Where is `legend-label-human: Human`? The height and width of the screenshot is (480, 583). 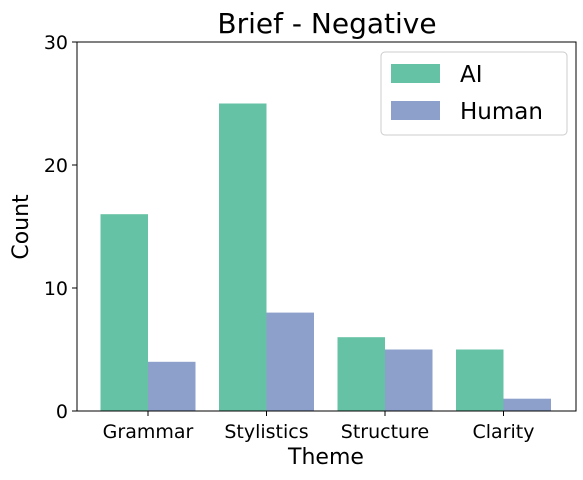 legend-label-human: Human is located at coordinates (501, 112).